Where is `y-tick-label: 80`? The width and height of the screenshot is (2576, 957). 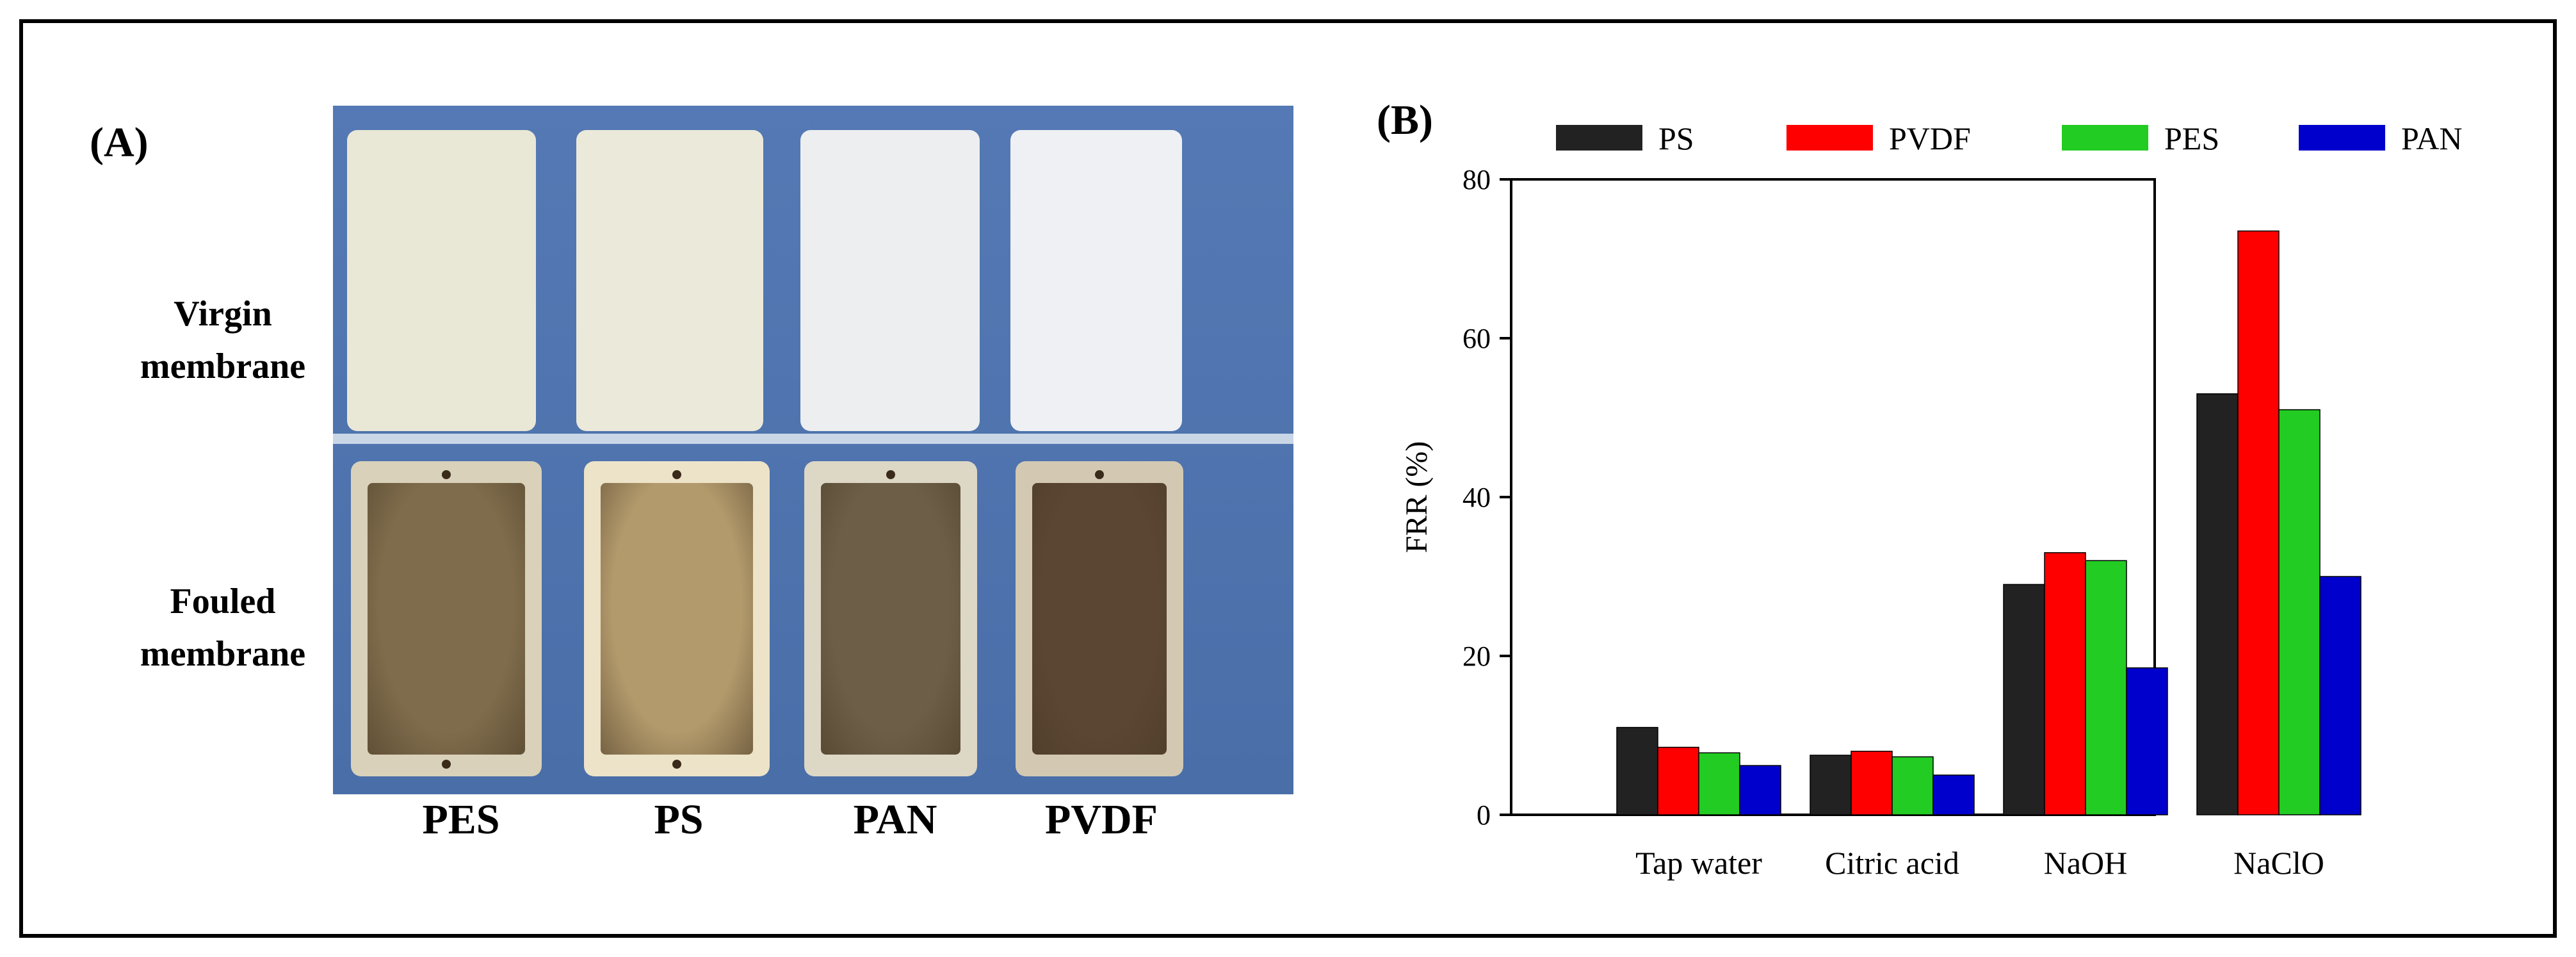 y-tick-label: 80 is located at coordinates (1476, 179).